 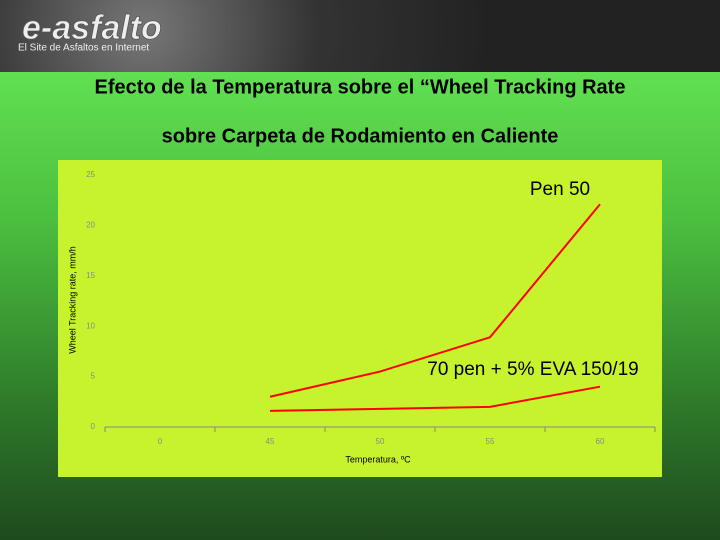 I want to click on y-tick-label: 25, so click(x=90, y=174).